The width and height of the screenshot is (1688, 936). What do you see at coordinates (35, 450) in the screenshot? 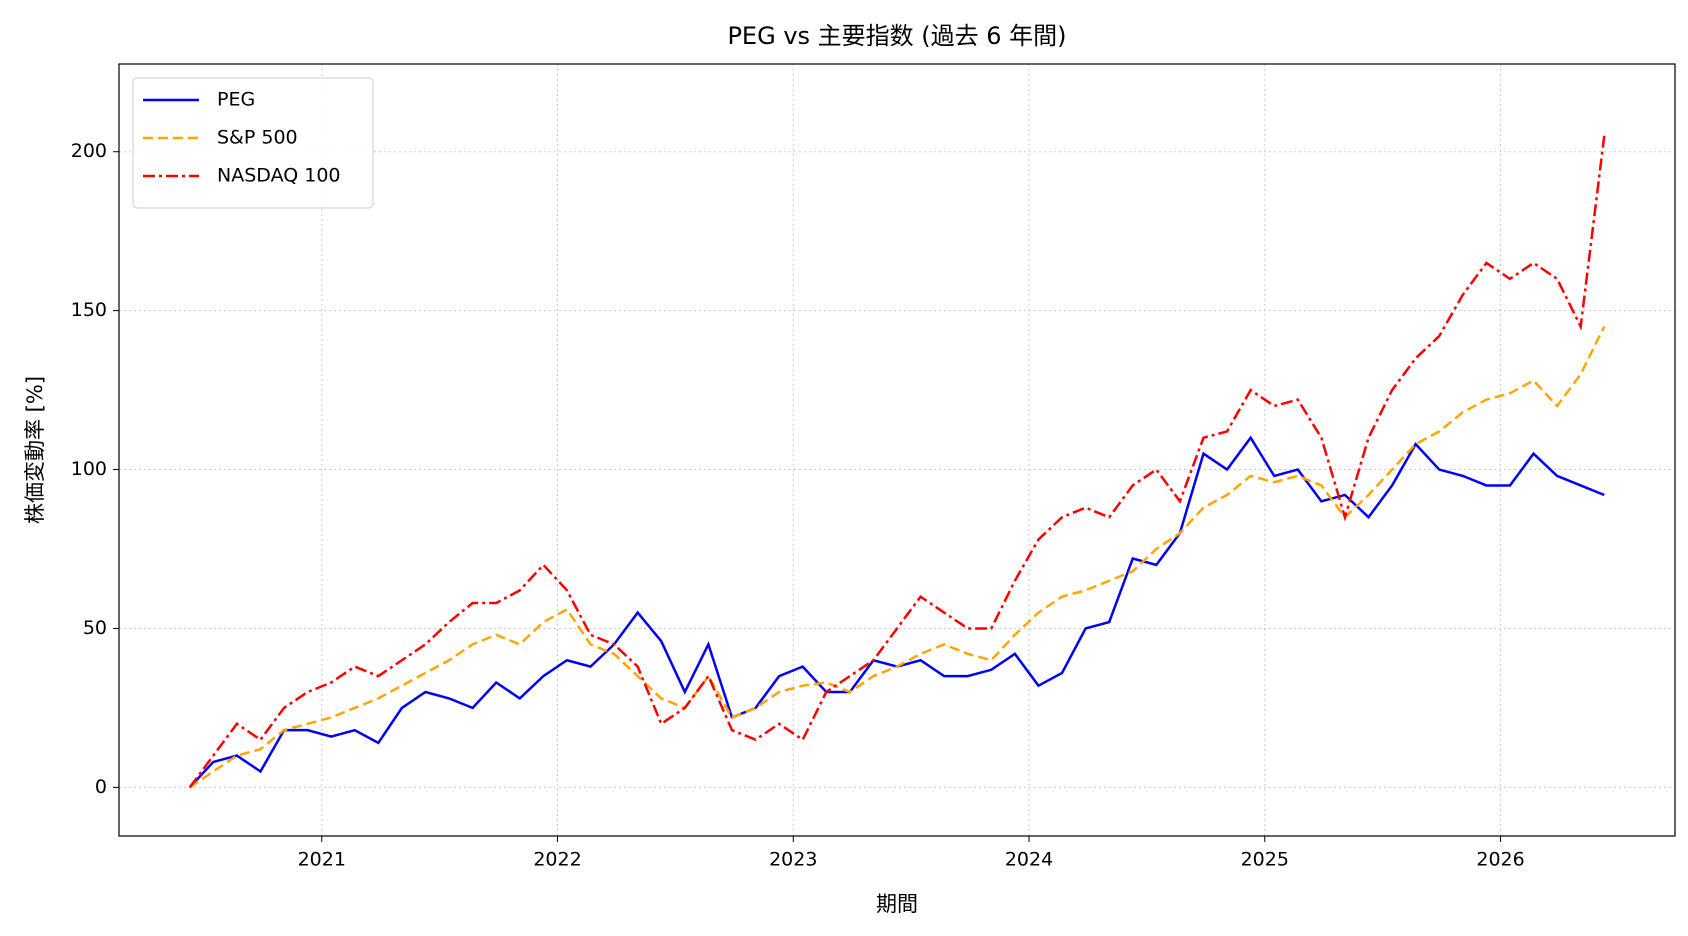
I see `y-axis-label: 株価変動率 [%]` at bounding box center [35, 450].